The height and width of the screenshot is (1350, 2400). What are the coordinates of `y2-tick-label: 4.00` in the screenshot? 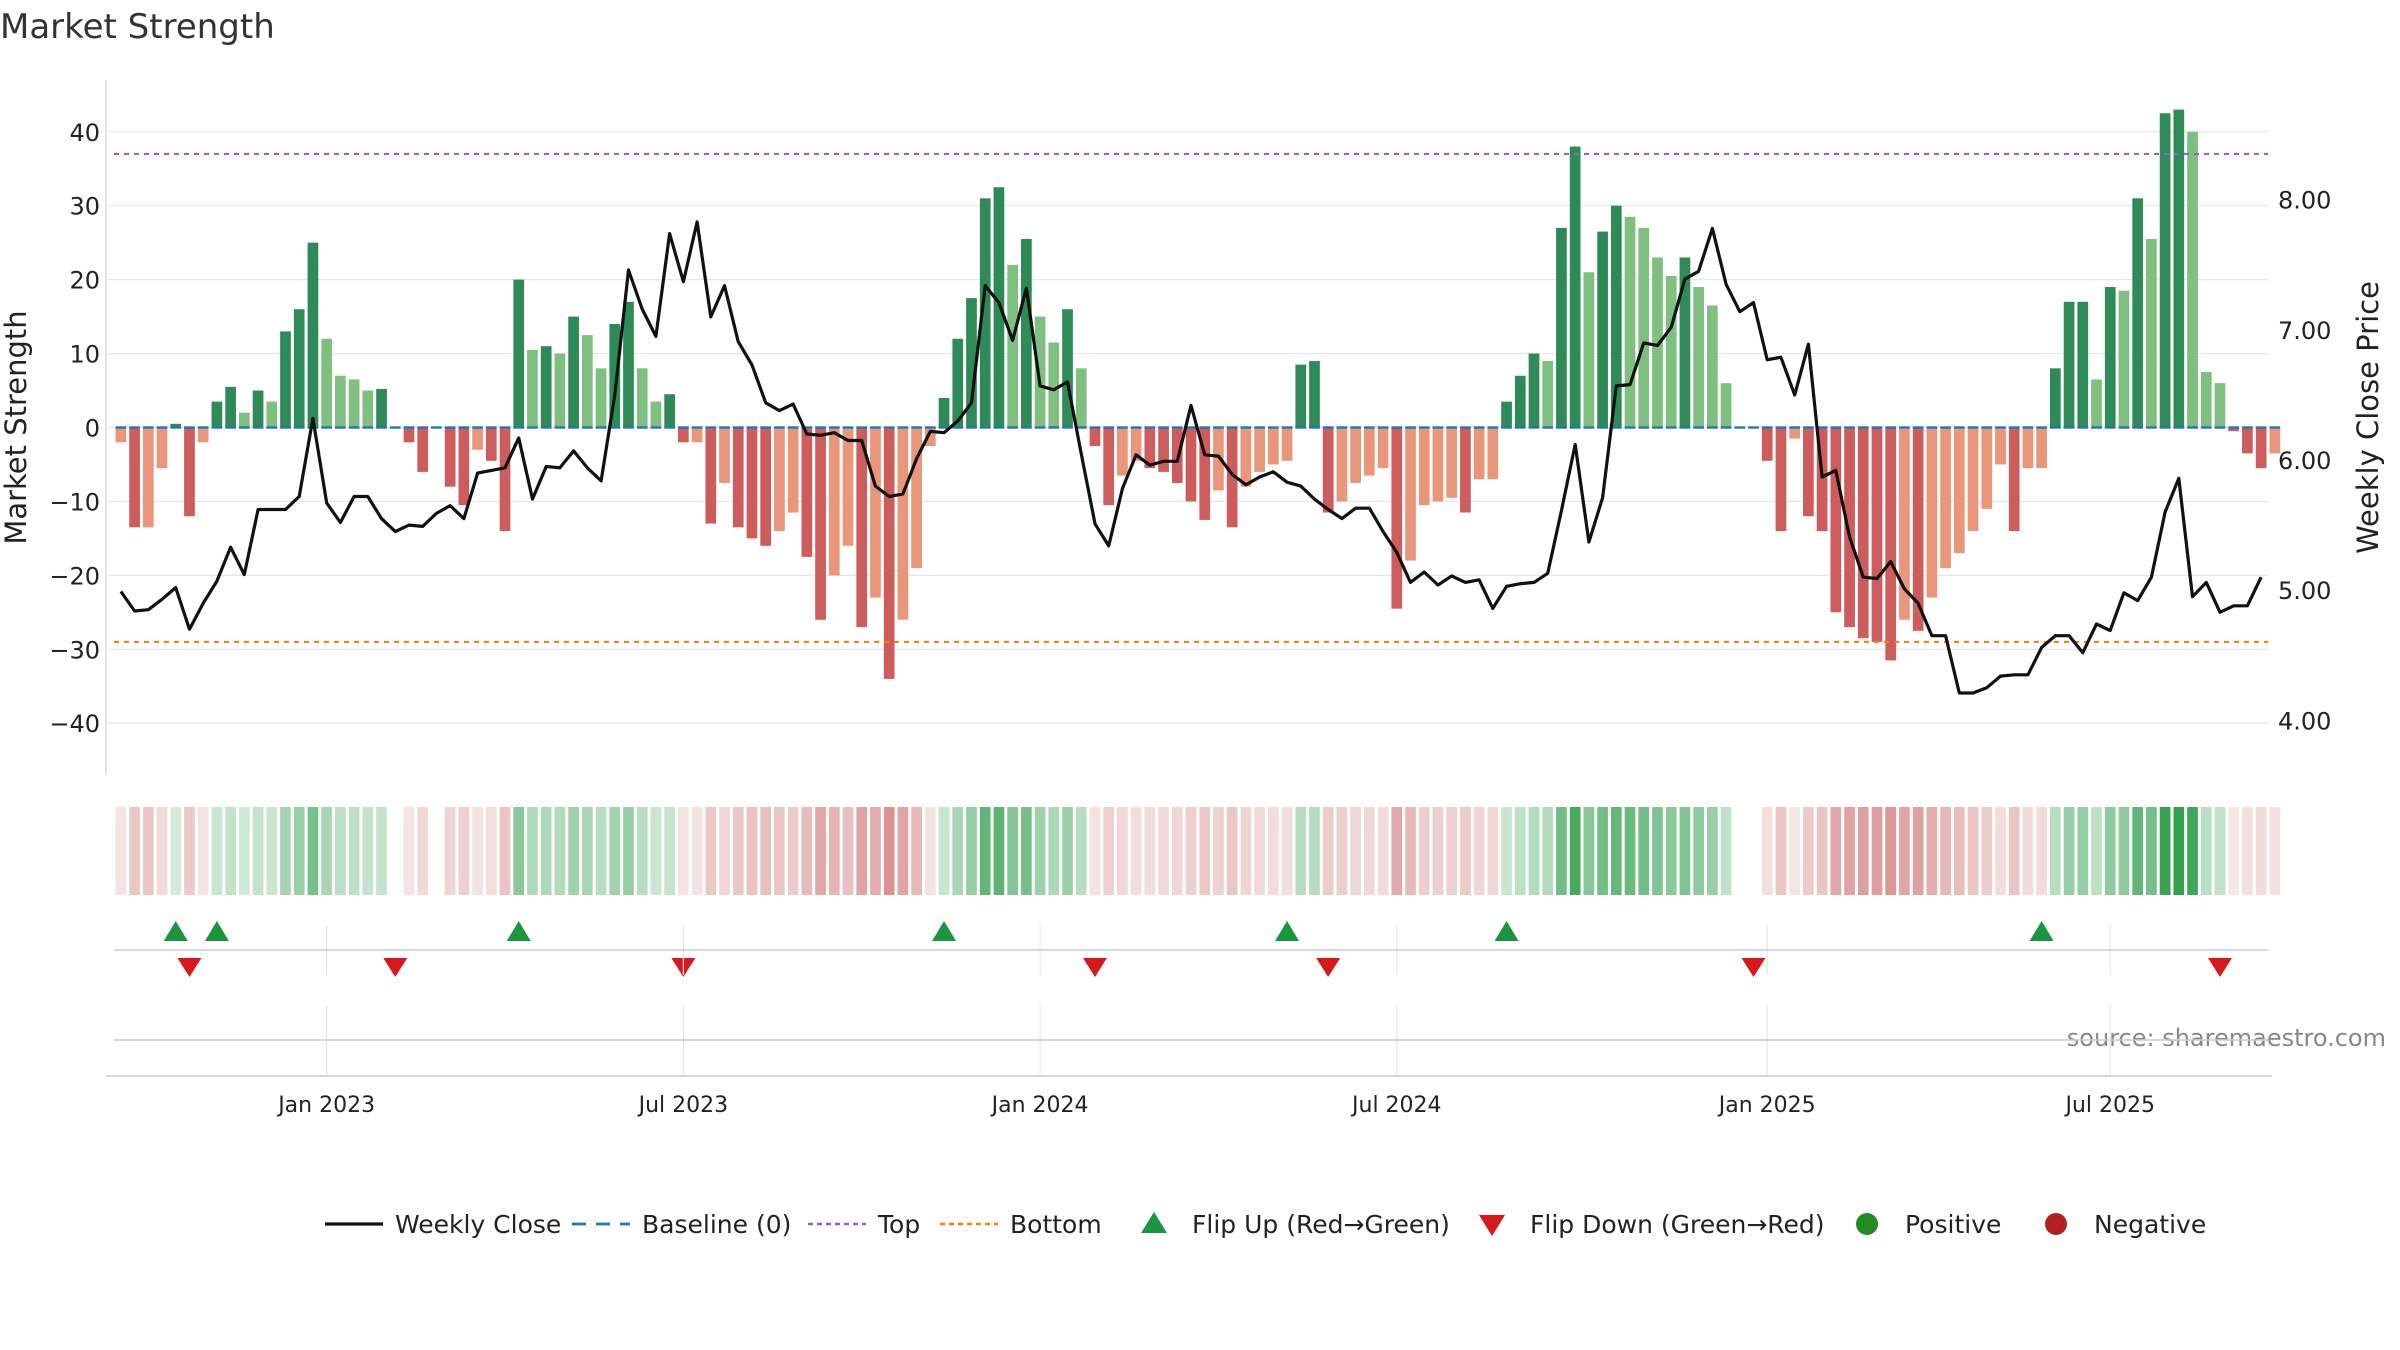 It's located at (2304, 721).